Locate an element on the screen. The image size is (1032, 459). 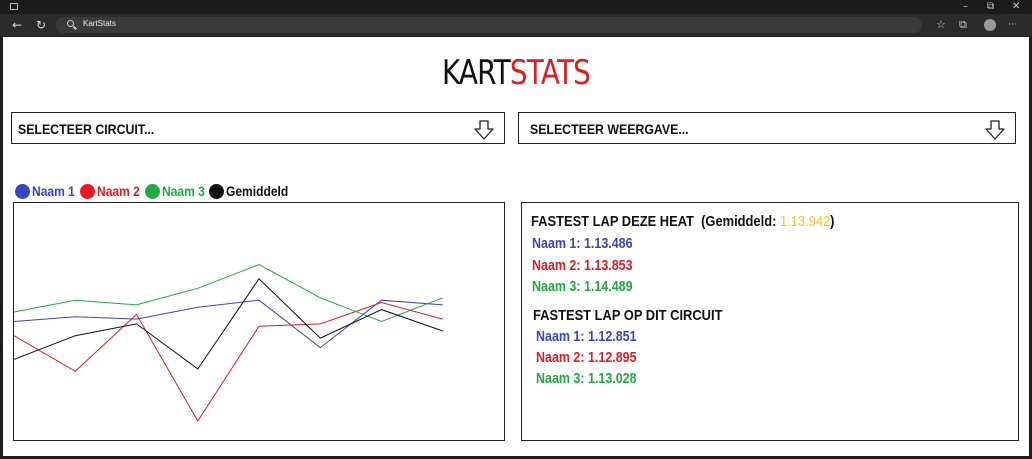
legend-label: Naam 2 is located at coordinates (118, 191).